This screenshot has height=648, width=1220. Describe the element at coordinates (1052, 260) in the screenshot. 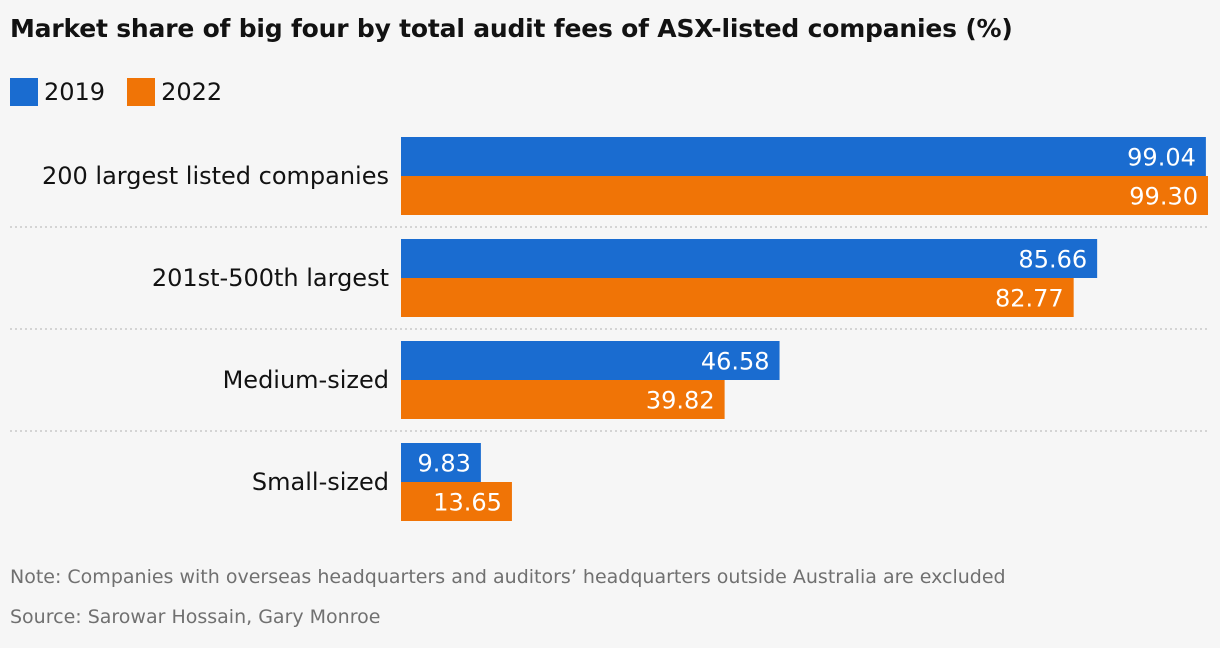

I see `data-label: 85.66` at that location.